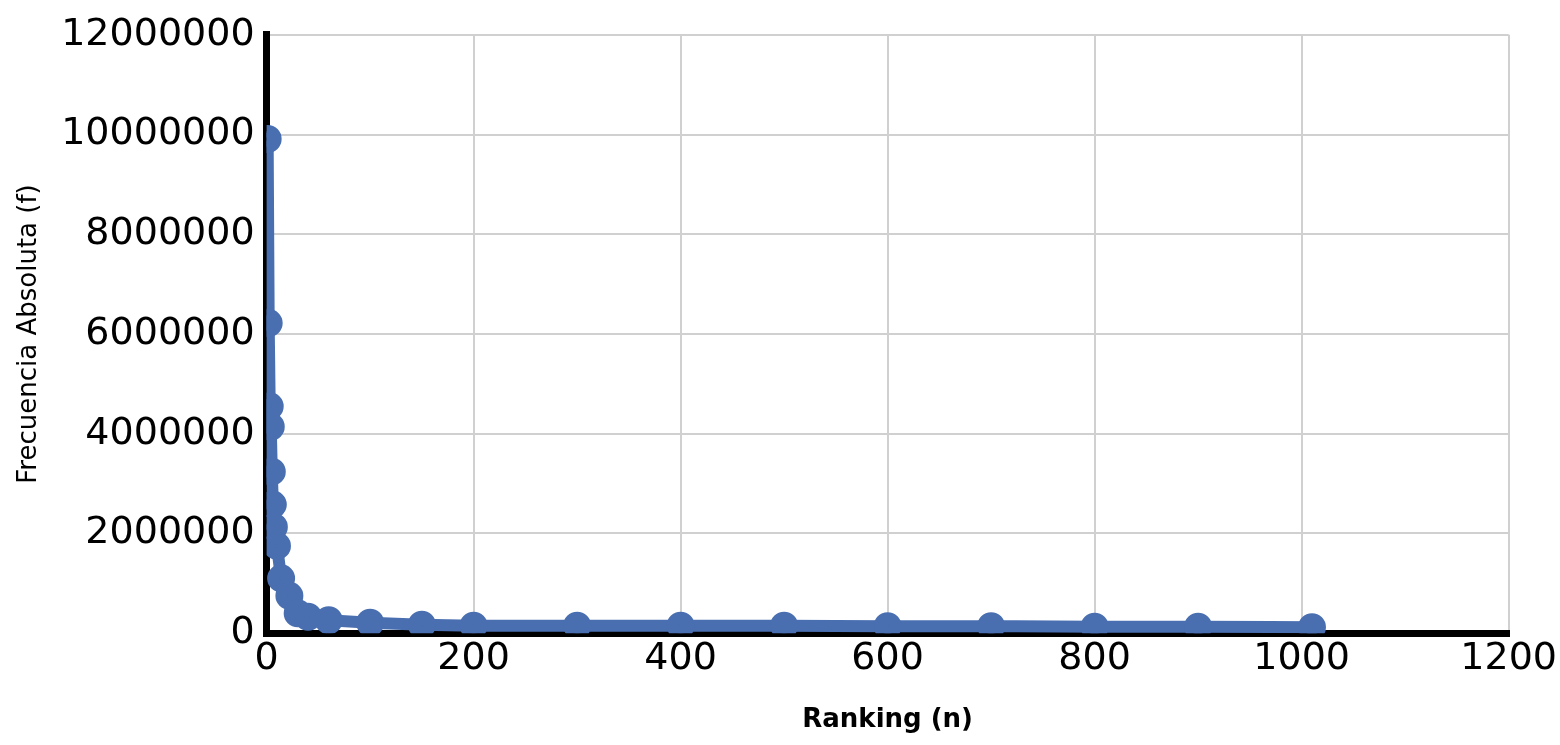 This screenshot has width=1560, height=745. Describe the element at coordinates (170, 330) in the screenshot. I see `y-tick-label: 6000000` at that location.